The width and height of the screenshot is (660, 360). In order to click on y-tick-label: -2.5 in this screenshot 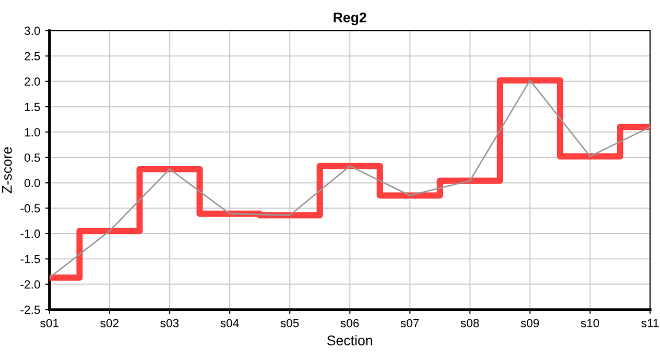, I will do `click(30, 310)`.